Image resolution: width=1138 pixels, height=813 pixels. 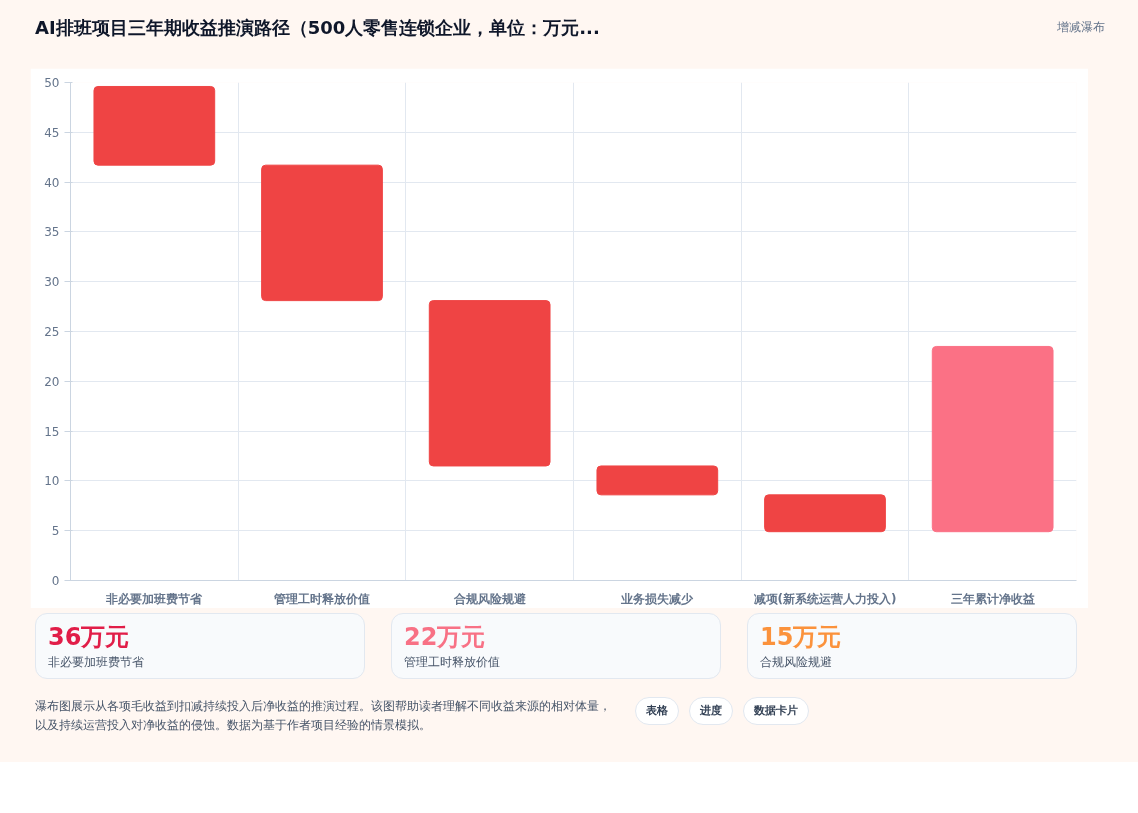 What do you see at coordinates (154, 598) in the screenshot?
I see `x-tick-label: 非必要加班费节省` at bounding box center [154, 598].